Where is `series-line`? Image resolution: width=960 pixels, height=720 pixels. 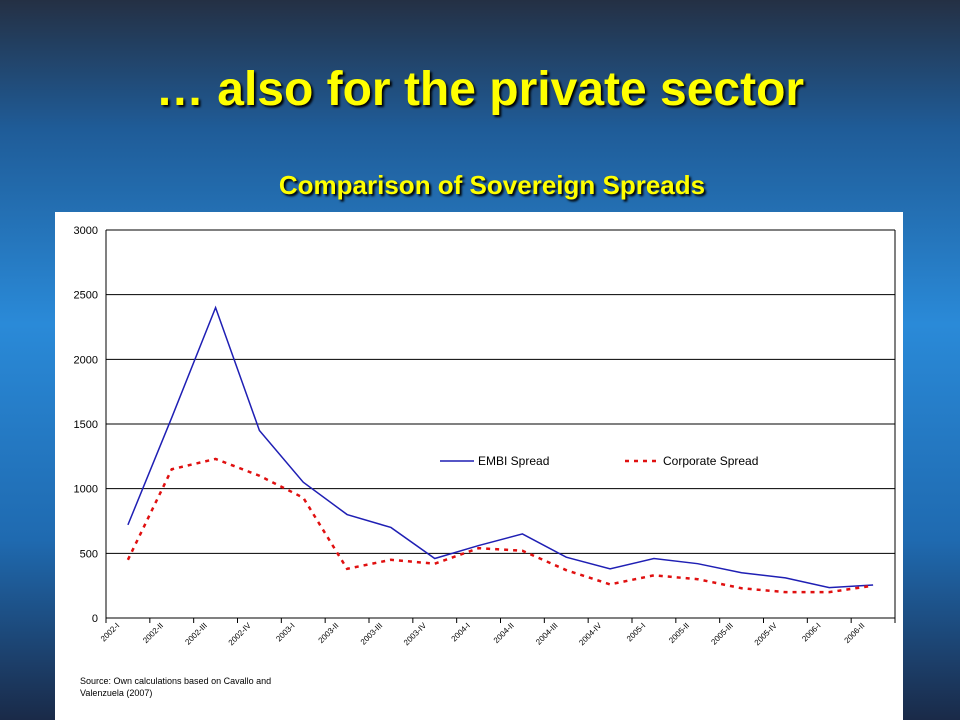 series-line is located at coordinates (500, 525).